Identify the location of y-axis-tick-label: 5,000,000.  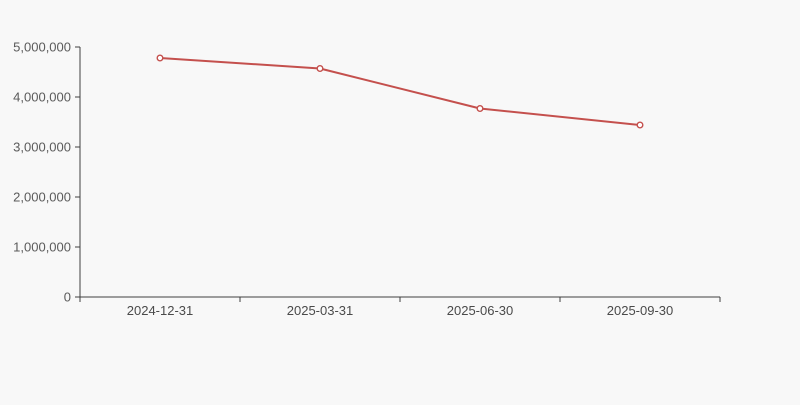
(42, 47).